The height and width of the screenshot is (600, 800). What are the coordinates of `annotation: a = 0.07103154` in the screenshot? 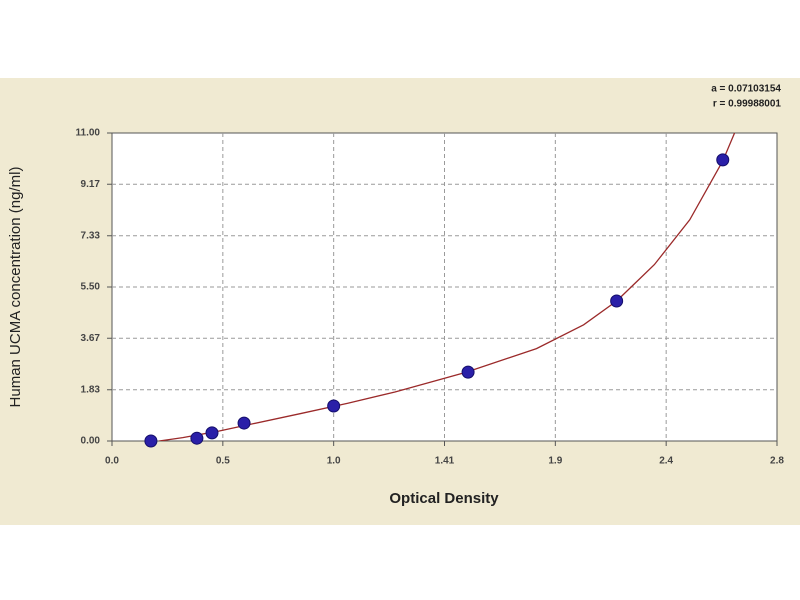 It's located at (746, 89).